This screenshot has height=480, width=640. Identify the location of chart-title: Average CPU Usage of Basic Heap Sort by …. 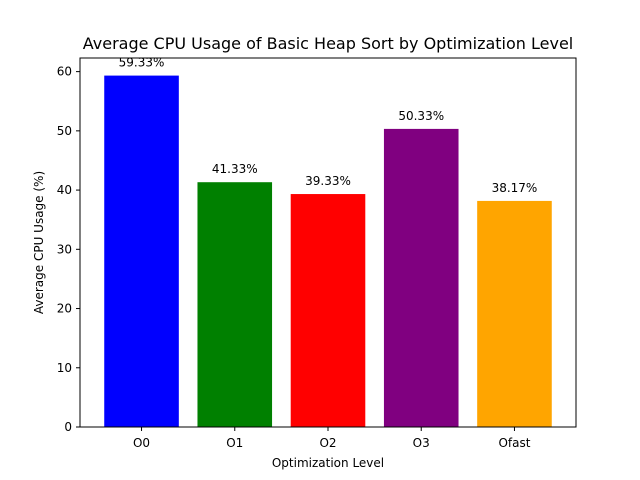
(328, 43).